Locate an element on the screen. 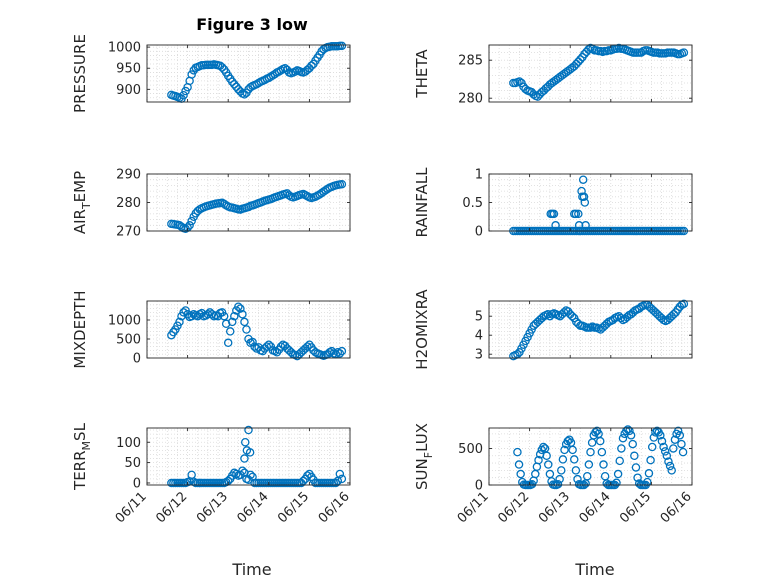  y-axis-label: TERRMSL is located at coordinates (82, 456).